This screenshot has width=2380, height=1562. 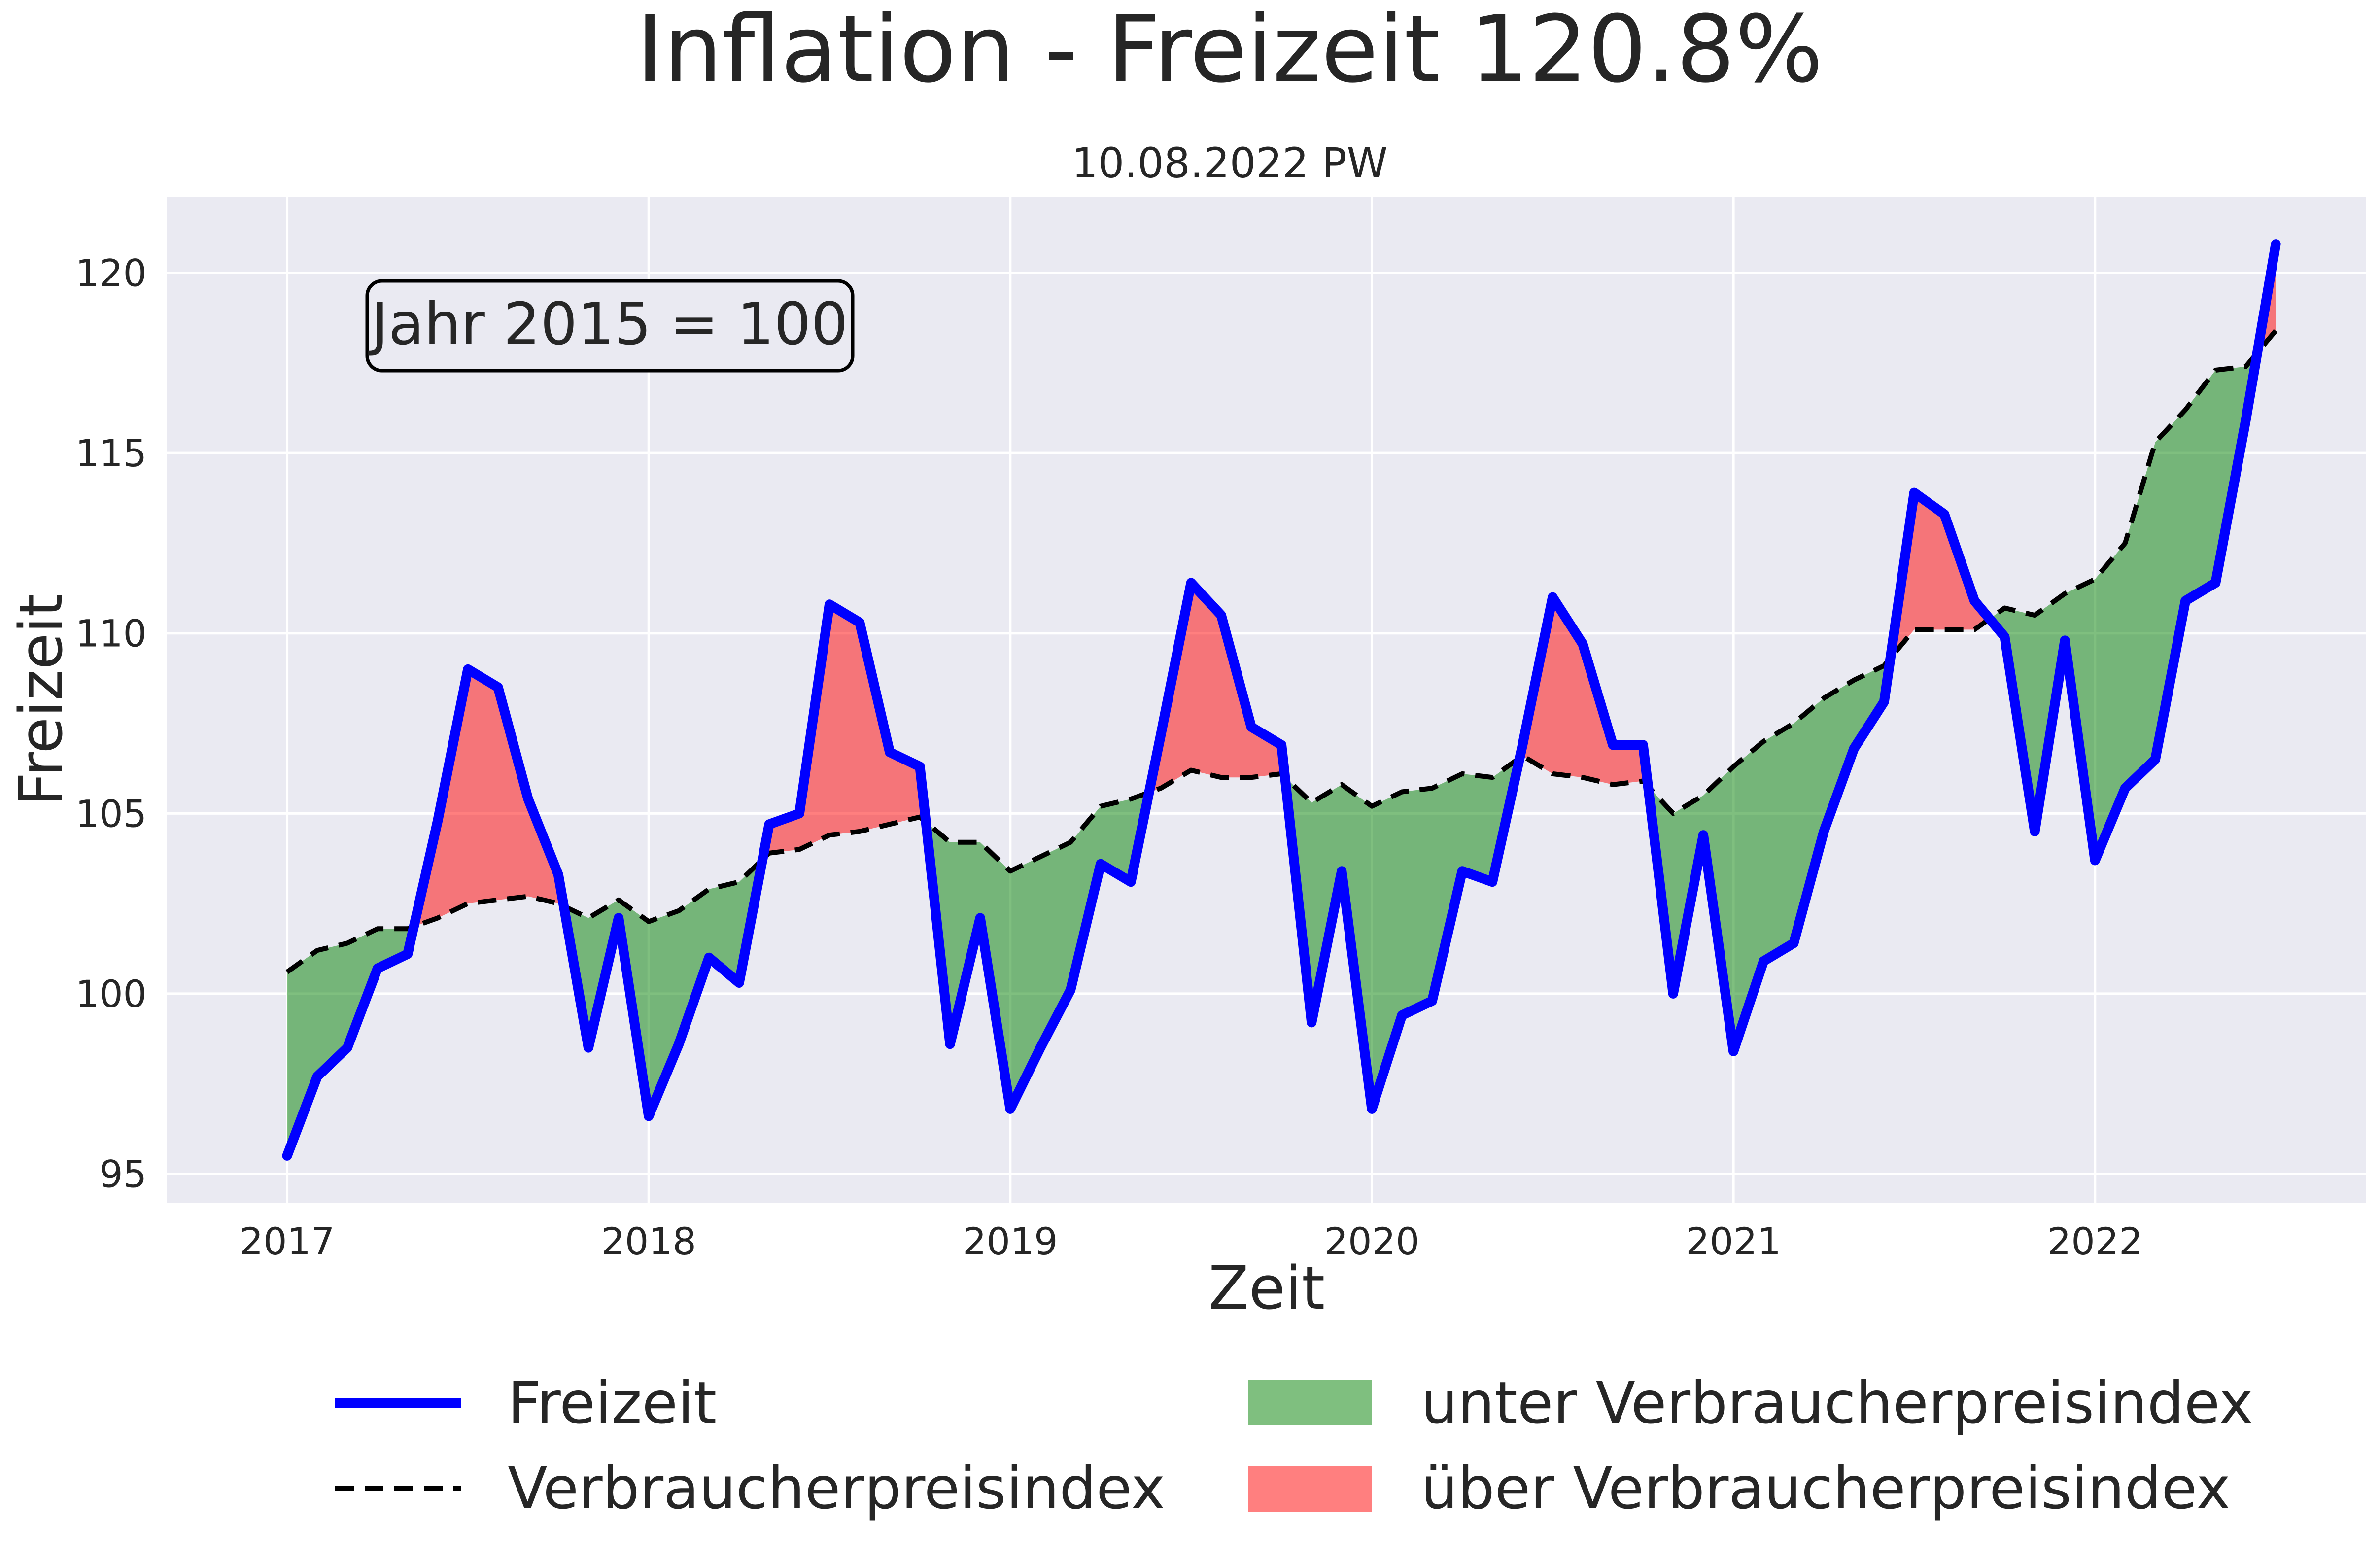 What do you see at coordinates (1310, 1489) in the screenshot?
I see `legend-swatch-ueber` at bounding box center [1310, 1489].